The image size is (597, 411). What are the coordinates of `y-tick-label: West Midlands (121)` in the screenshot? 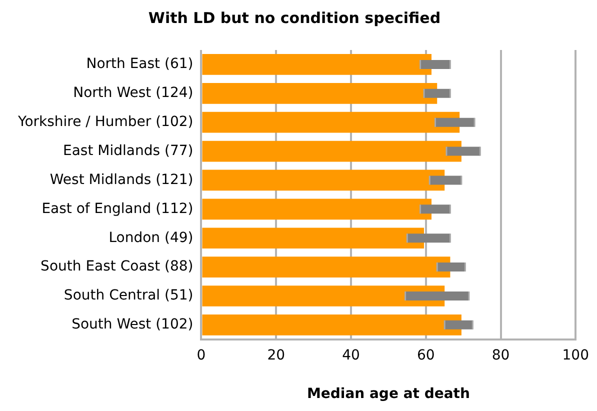 It's located at (122, 180).